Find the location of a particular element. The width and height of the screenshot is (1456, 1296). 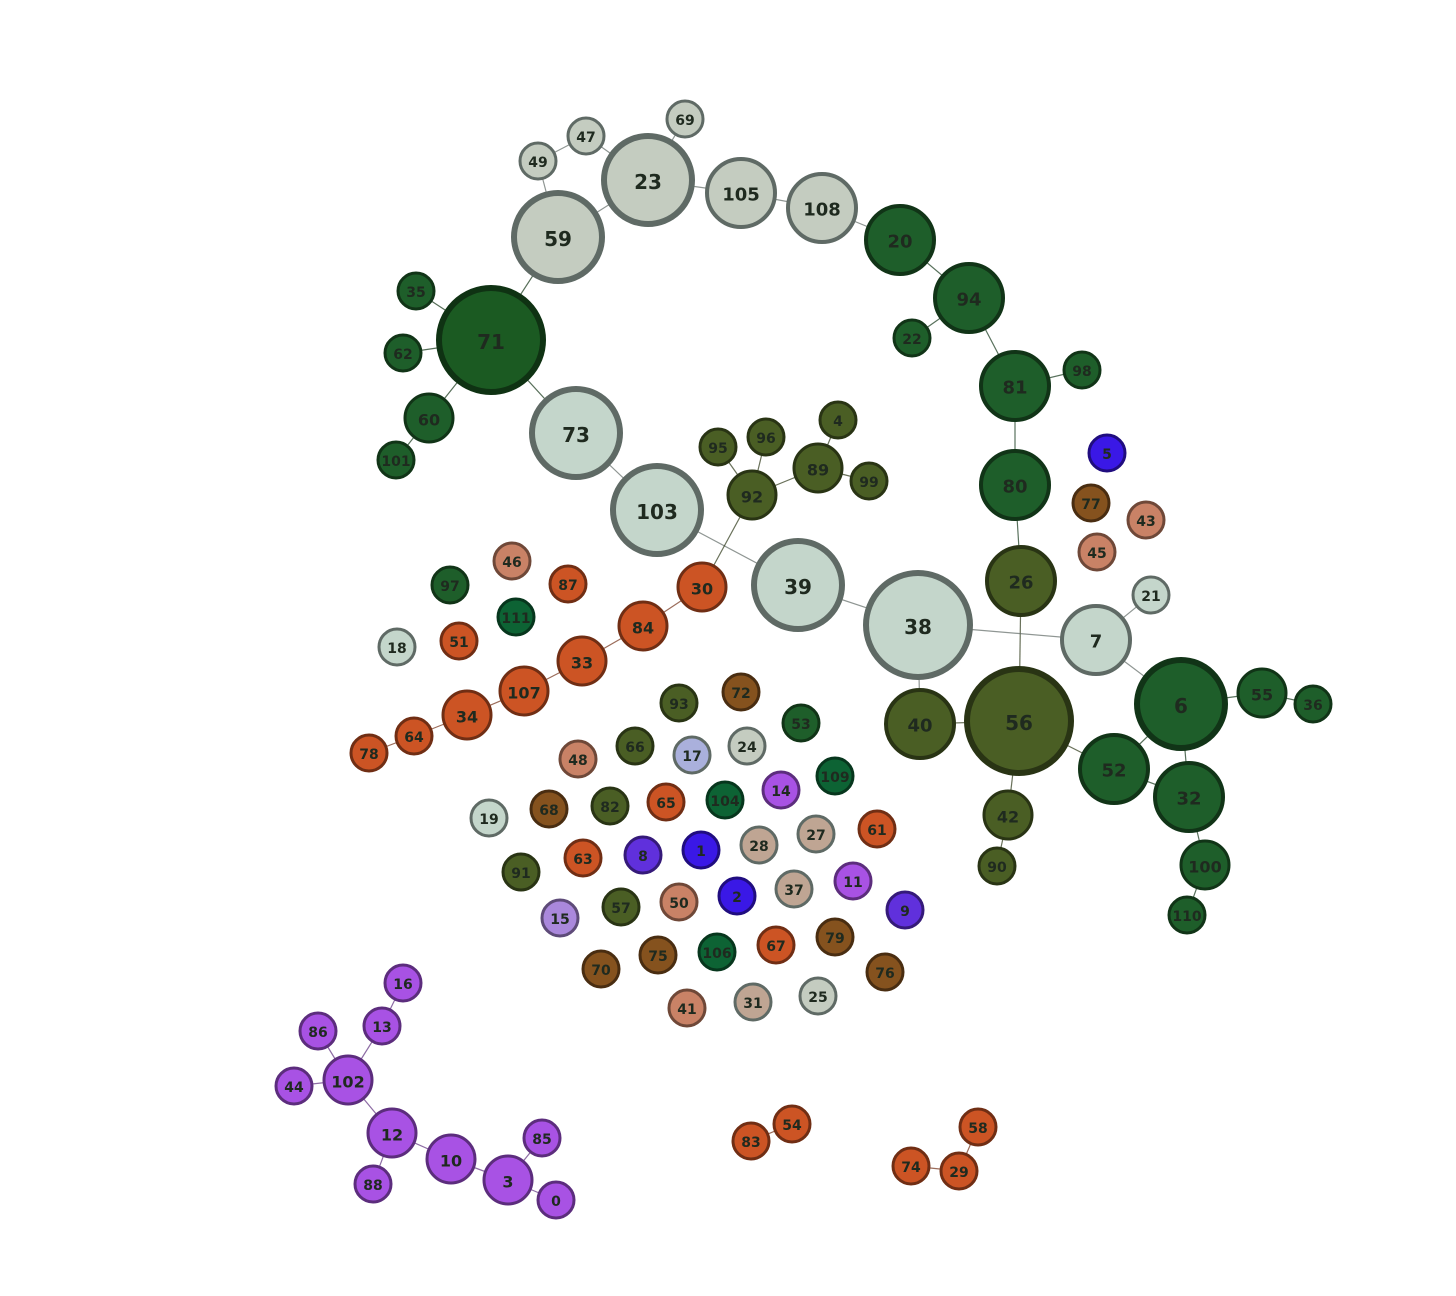

node-26: 26 is located at coordinates (1021, 581).